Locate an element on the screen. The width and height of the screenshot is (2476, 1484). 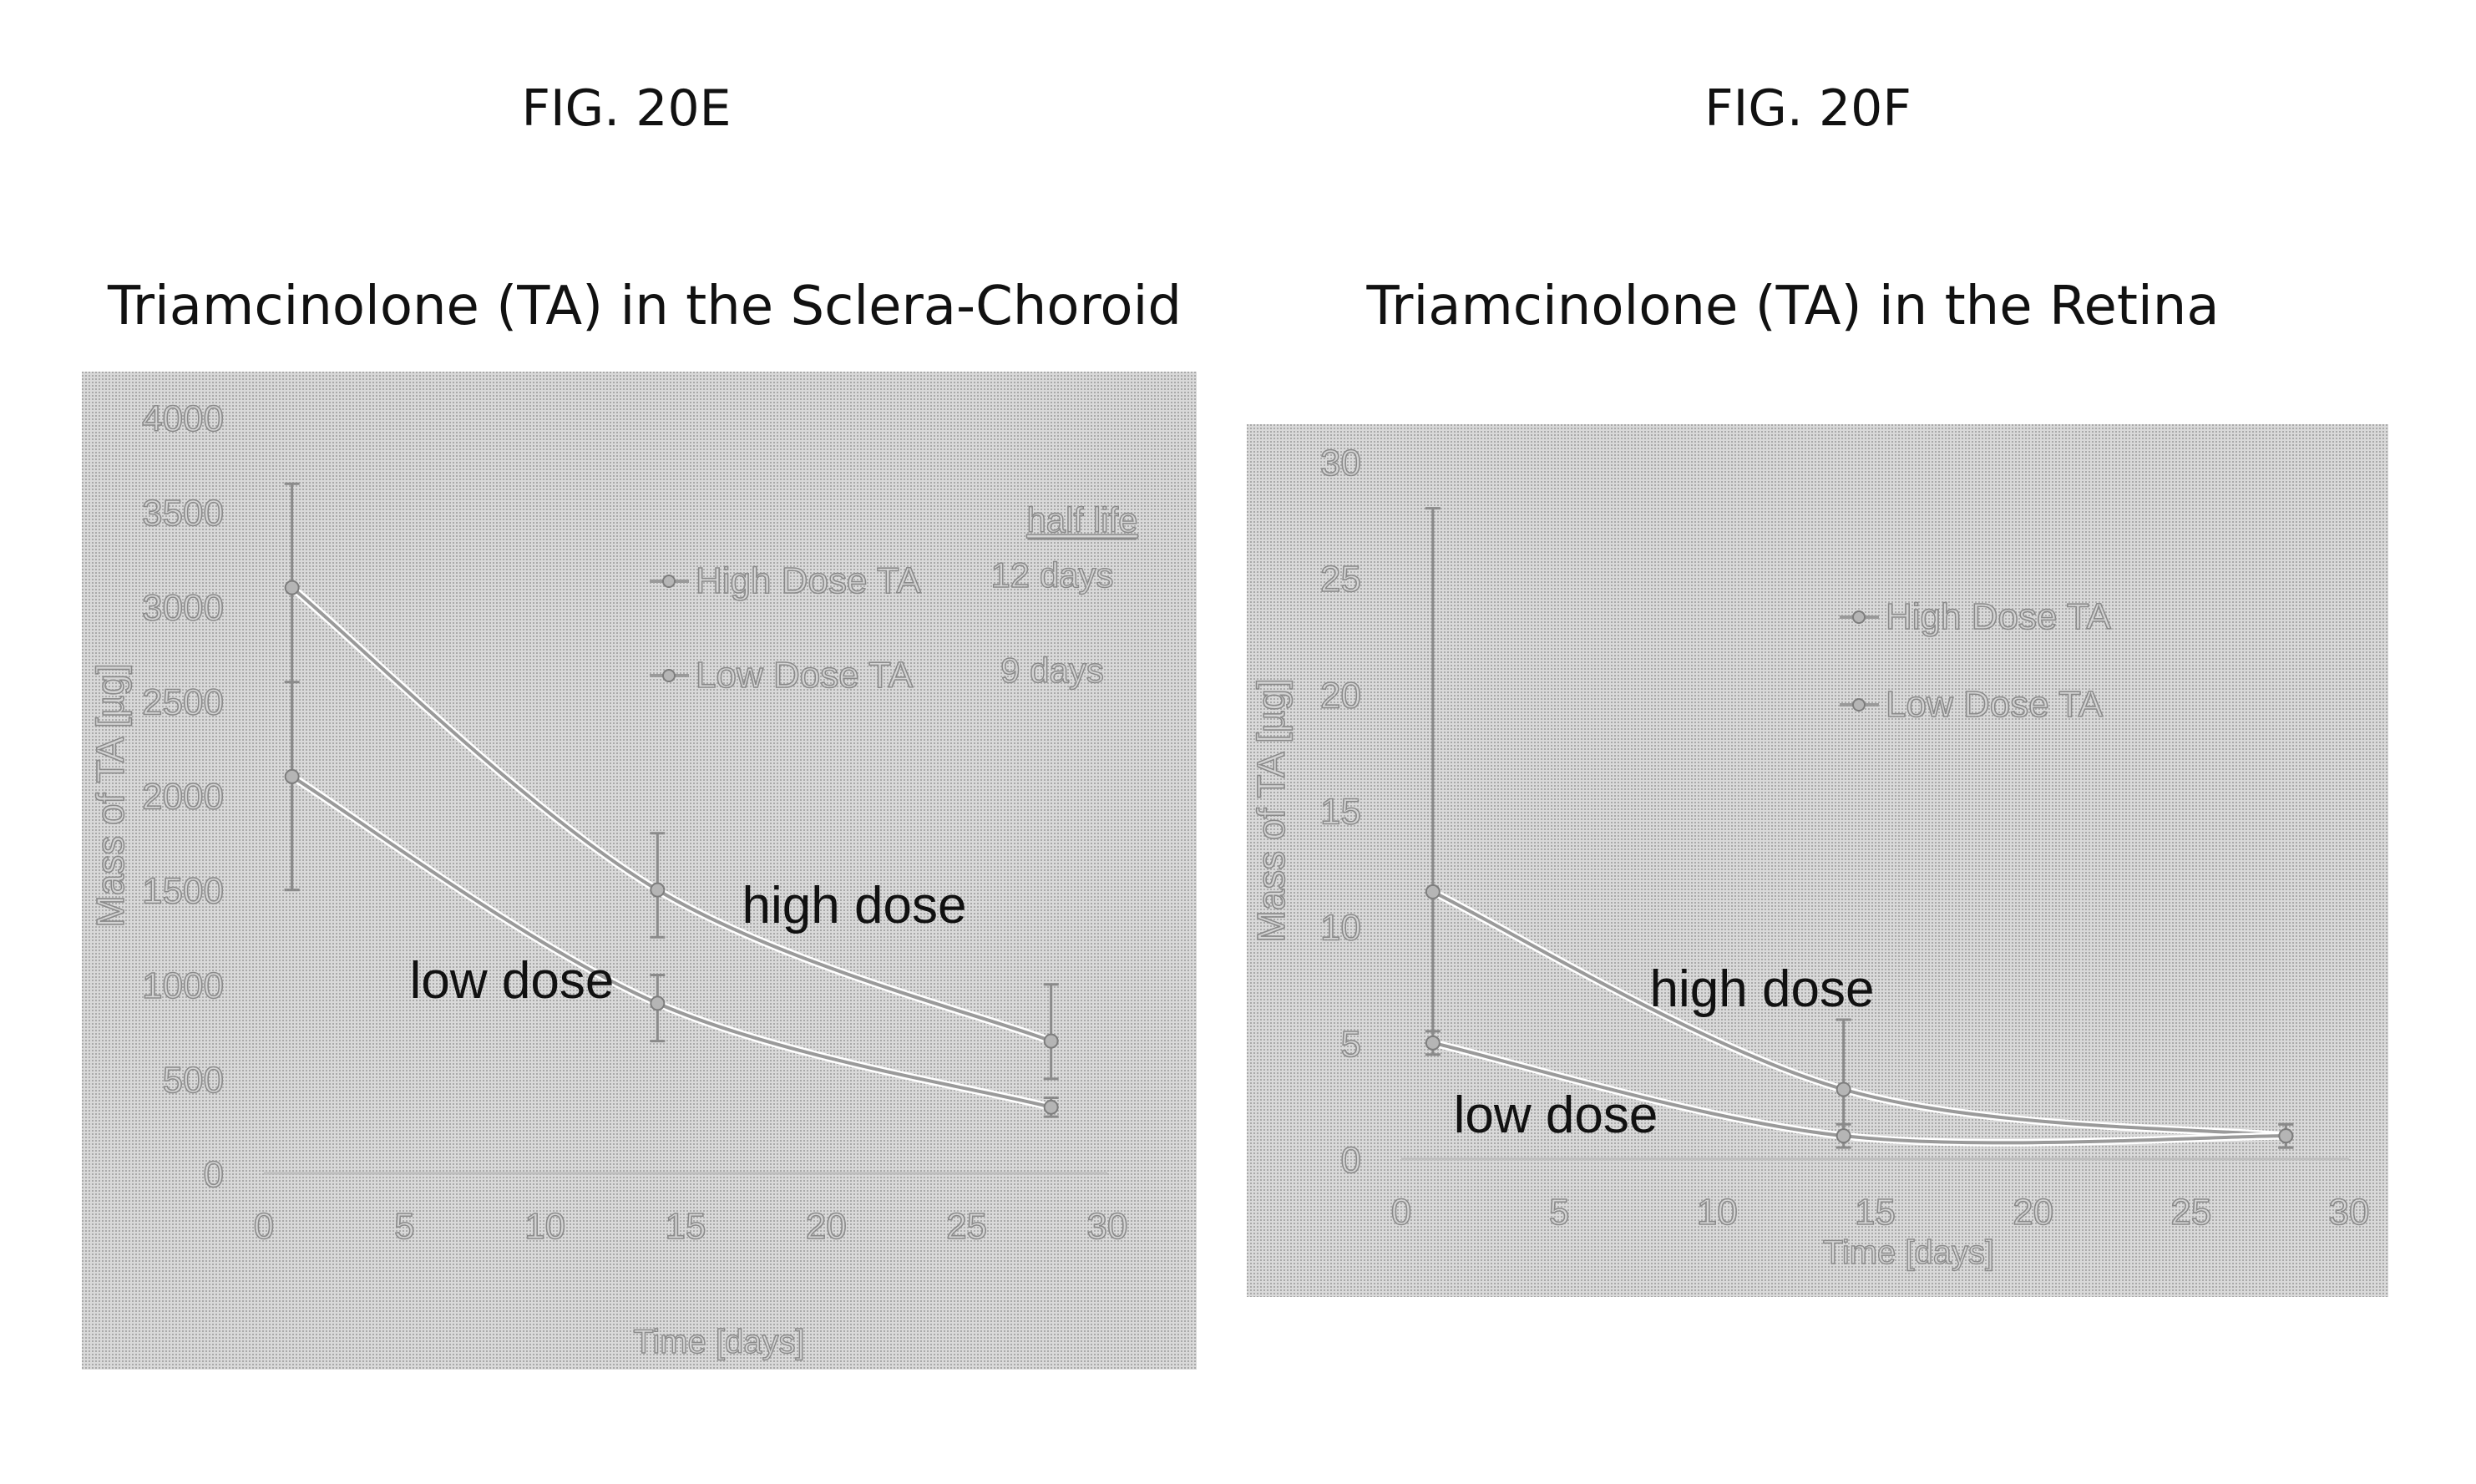
chart-title-left: Triamcinolone (TA) in the Sclera-Choroid is located at coordinates (645, 306).